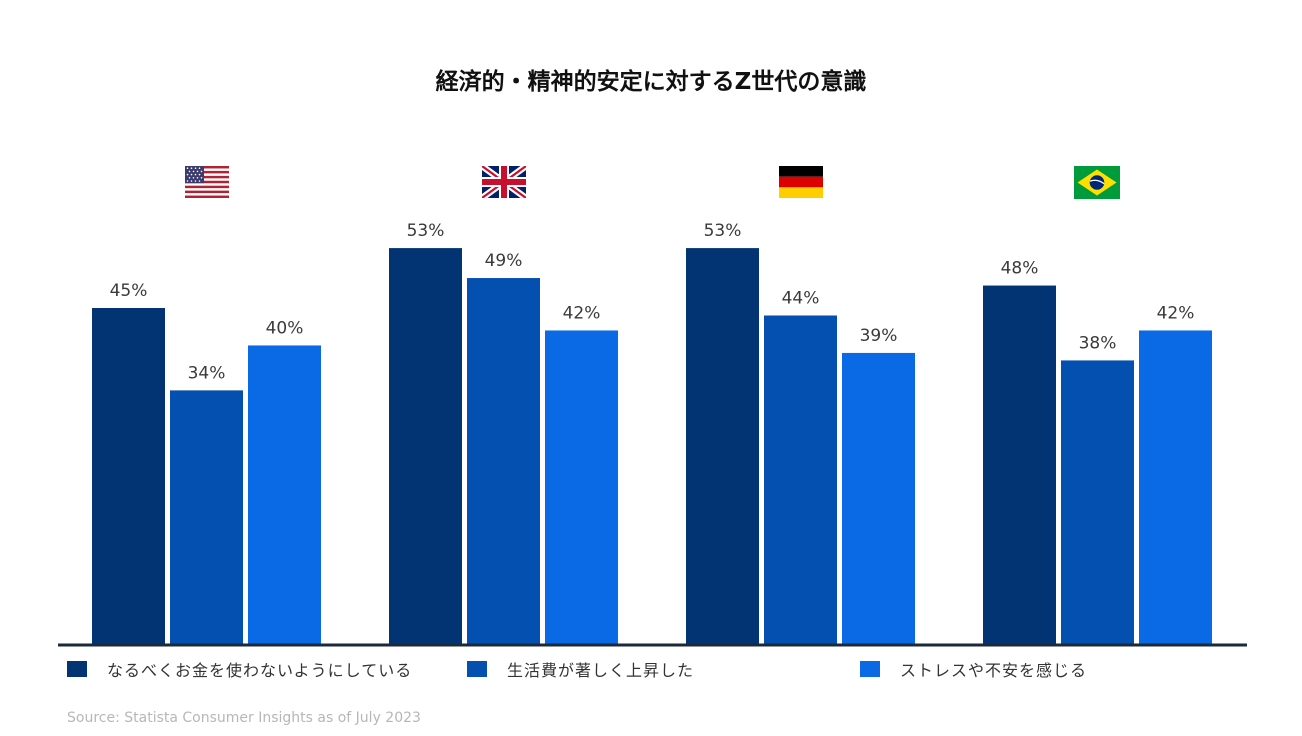 Image resolution: width=1302 pixels, height=736 pixels. What do you see at coordinates (207, 182) in the screenshot?
I see `us-flag-icon` at bounding box center [207, 182].